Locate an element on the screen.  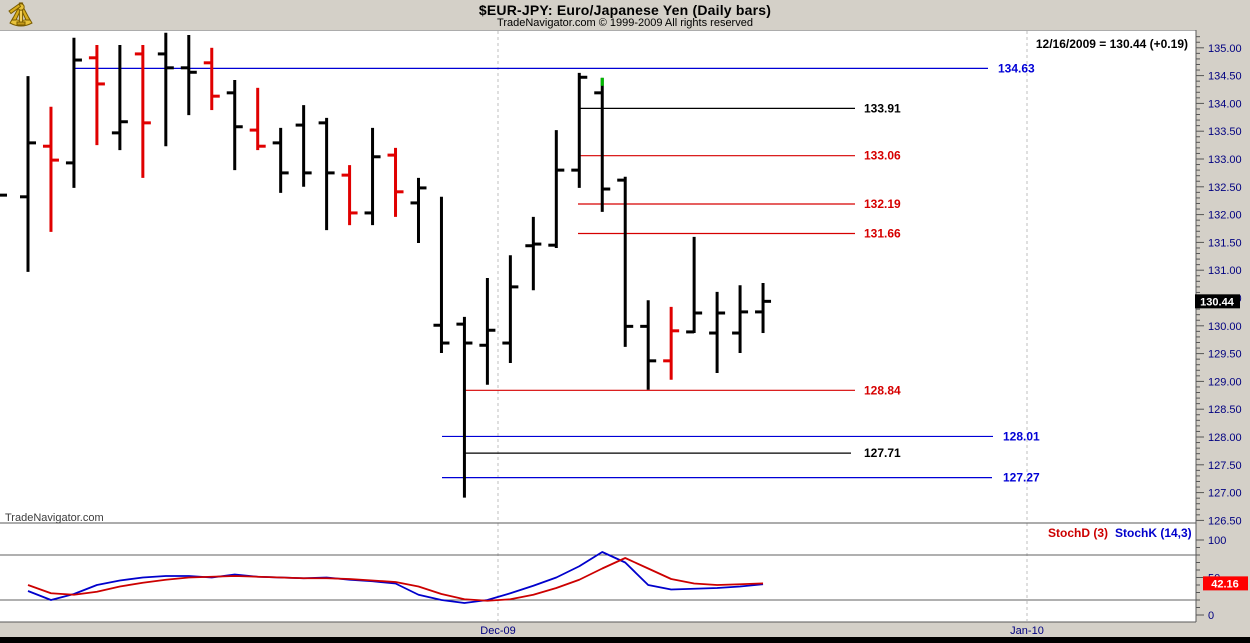
month-label: Jan-10 is located at coordinates (1027, 631).